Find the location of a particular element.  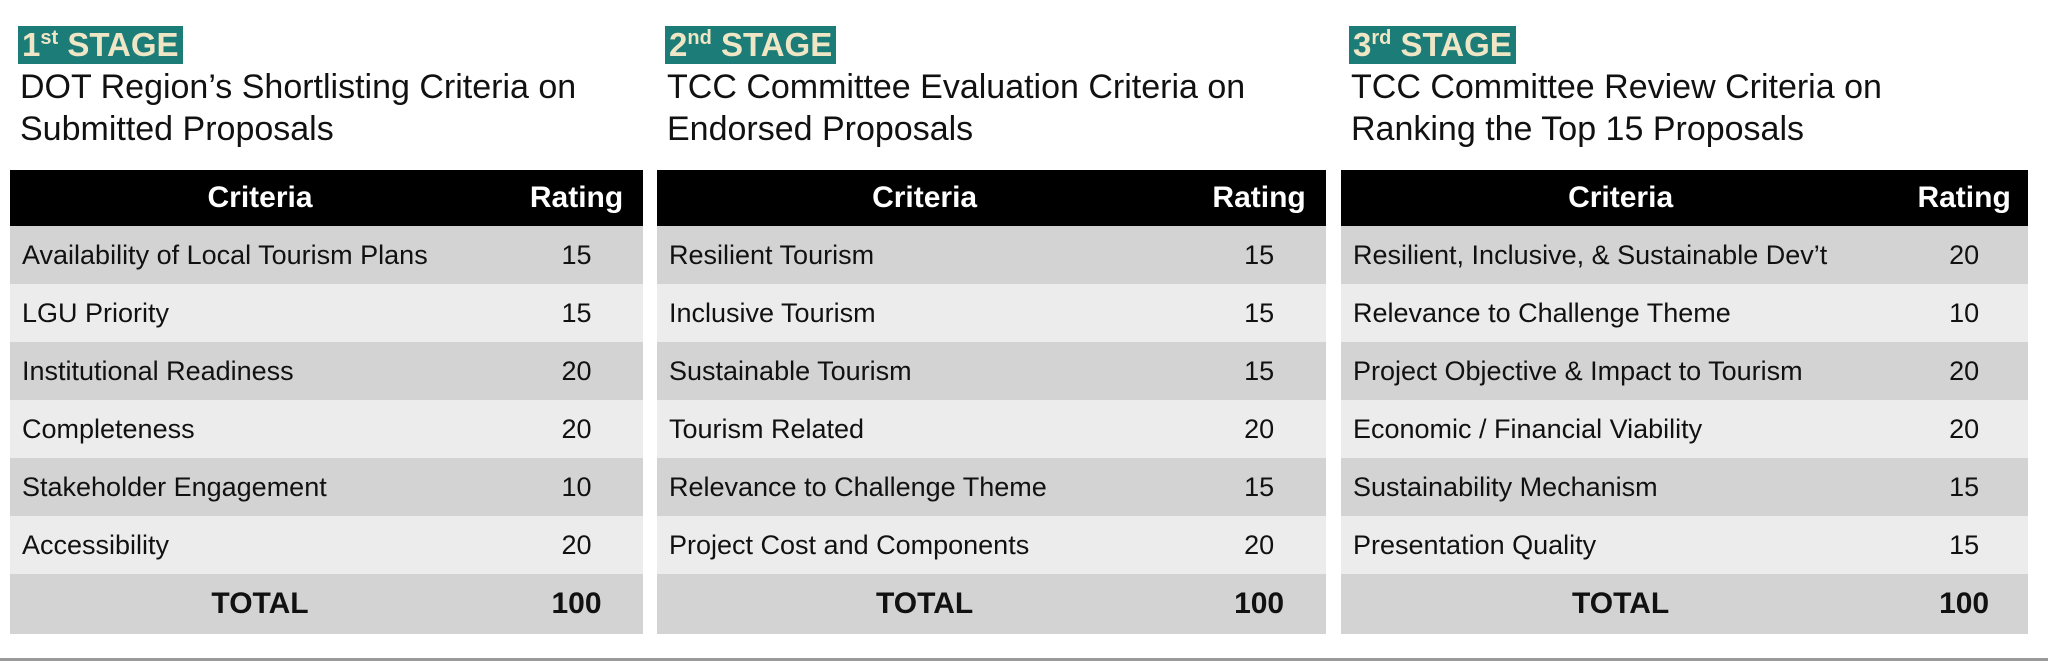

criteria-row: Resilient Tourism 15 is located at coordinates (991, 255).